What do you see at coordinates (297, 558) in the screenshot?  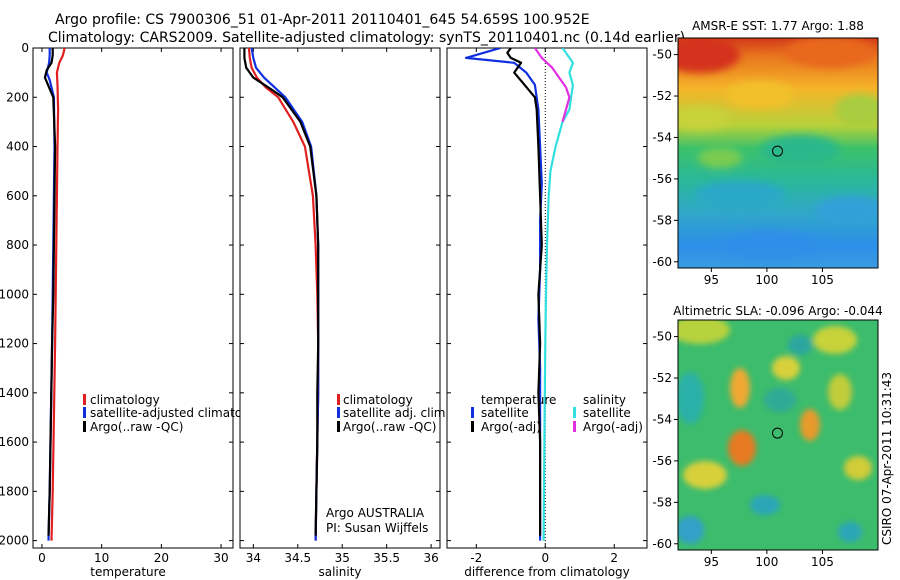 I see `x-tick-label: 34.5` at bounding box center [297, 558].